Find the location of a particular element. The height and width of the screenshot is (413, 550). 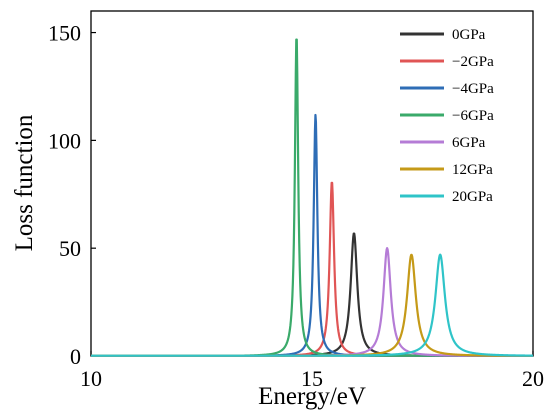

legend-label: 12GPa is located at coordinates (472, 170).